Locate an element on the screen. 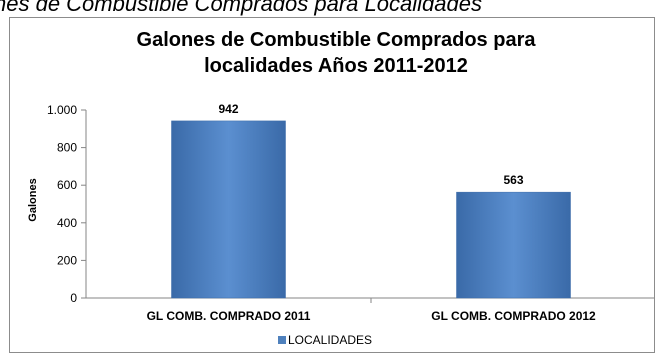  y-tick-label: 600 is located at coordinates (67, 185).